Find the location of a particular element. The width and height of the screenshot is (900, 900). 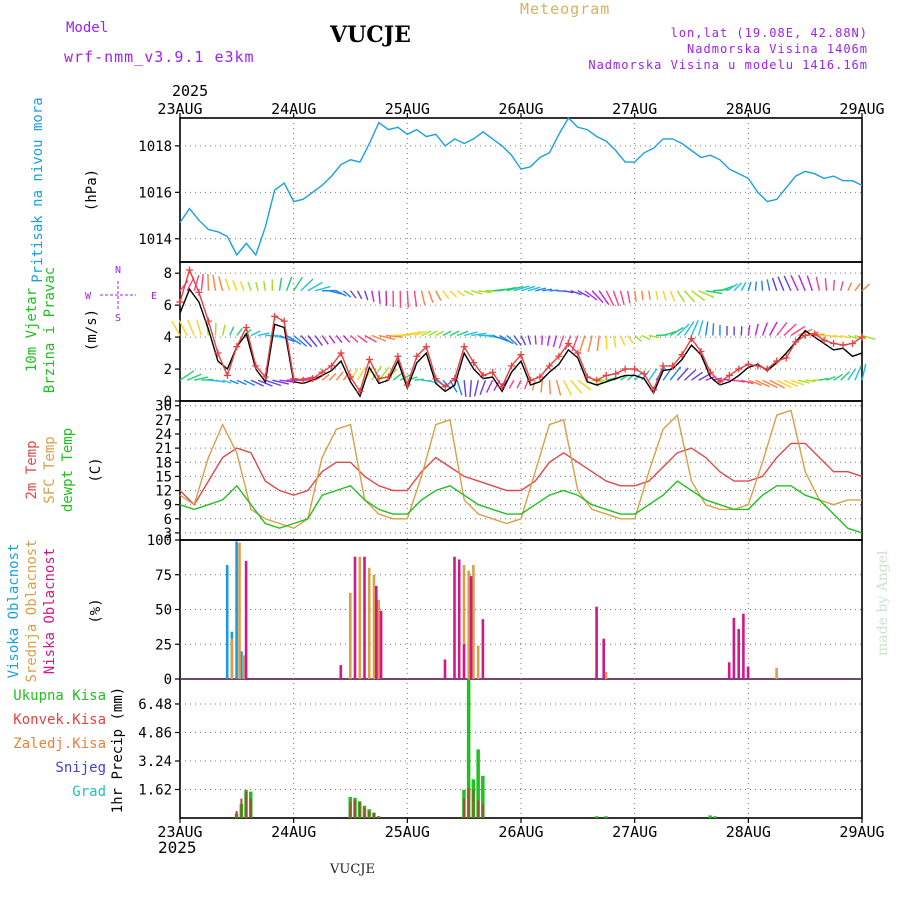

panel-title-line: Pritisak na nivou mora is located at coordinates (38, 189).